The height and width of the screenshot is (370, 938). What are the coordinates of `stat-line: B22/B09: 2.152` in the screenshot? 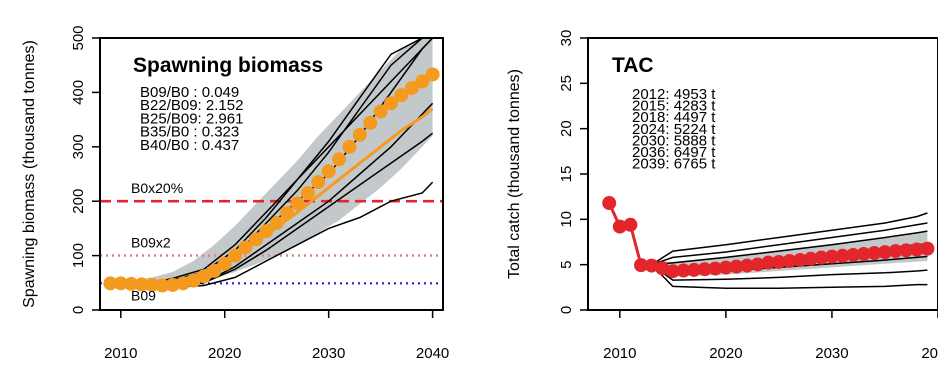 It's located at (191, 105).